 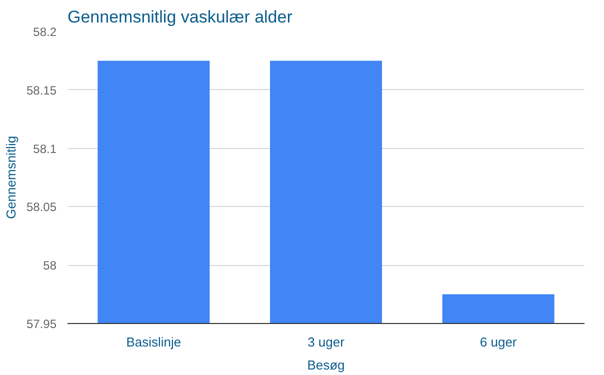 What do you see at coordinates (154, 342) in the screenshot?
I see `x-tick-label: Basislinje` at bounding box center [154, 342].